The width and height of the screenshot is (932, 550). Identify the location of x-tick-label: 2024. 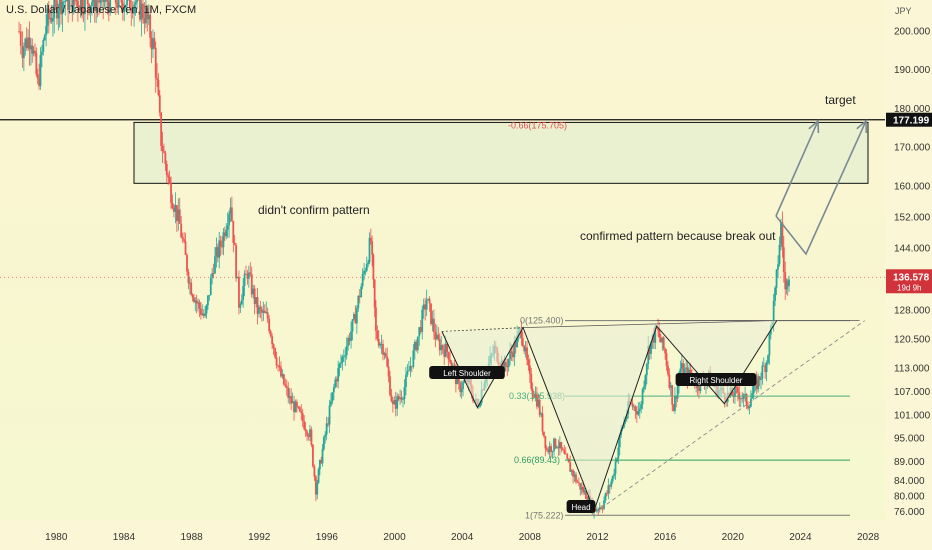
(800, 537).